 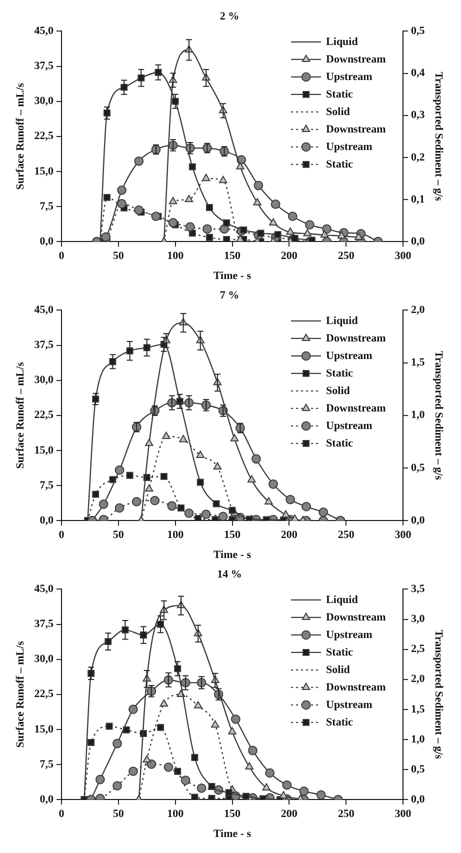 I want to click on y2-tick-label: 0,1, so click(x=418, y=199).